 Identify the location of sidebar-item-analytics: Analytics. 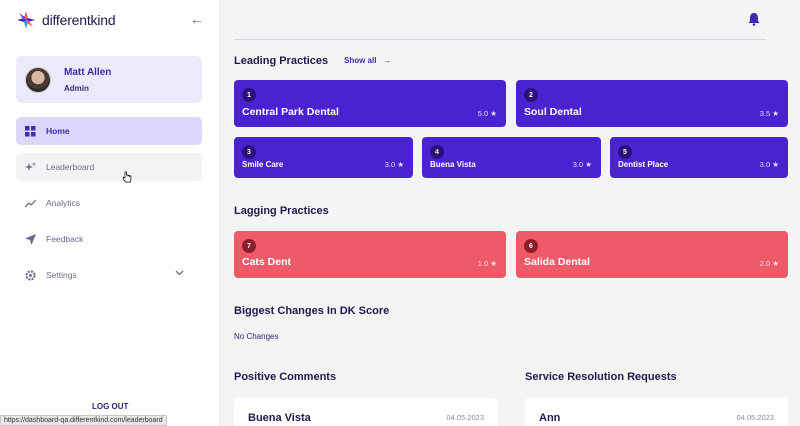
(109, 203).